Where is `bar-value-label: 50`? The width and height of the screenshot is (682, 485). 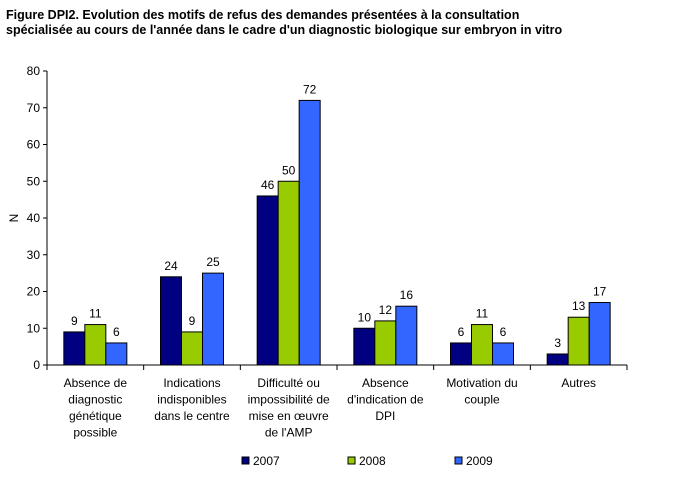
bar-value-label: 50 is located at coordinates (289, 170).